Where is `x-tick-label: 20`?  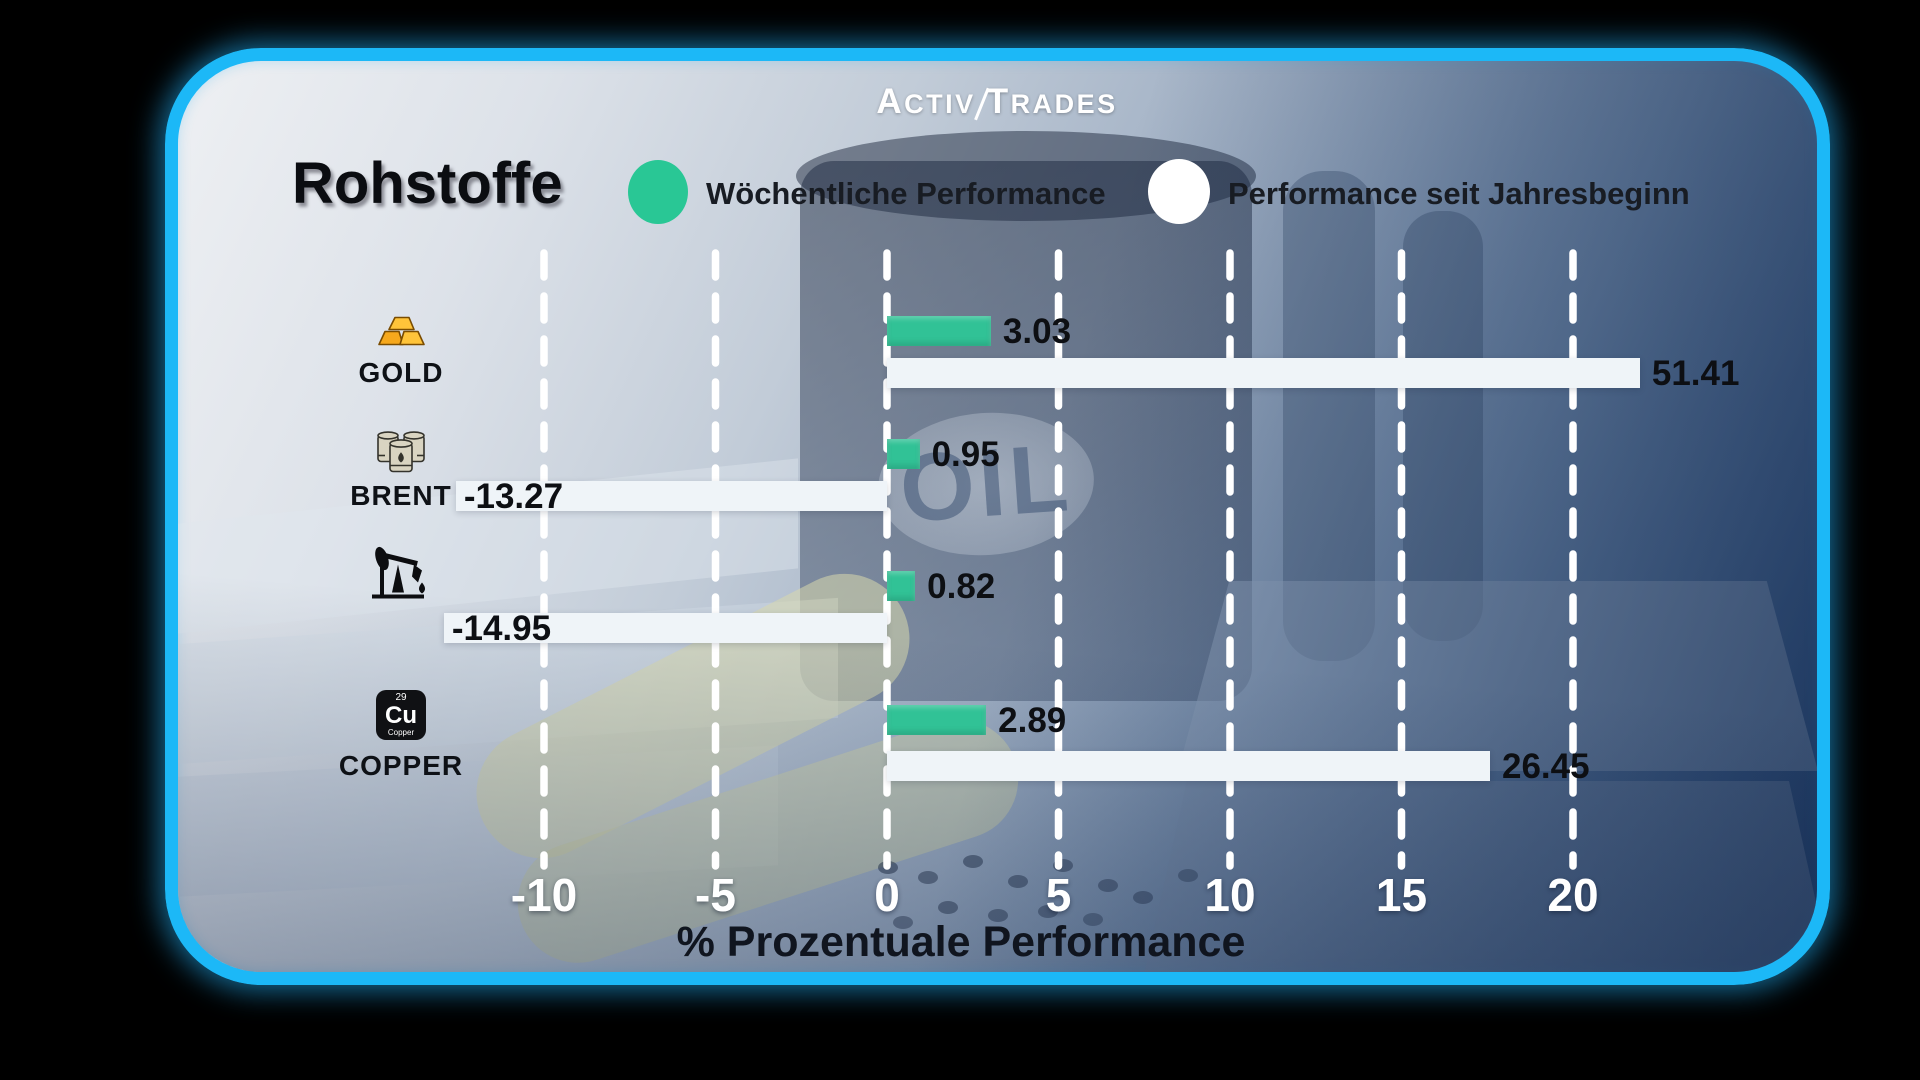 x-tick-label: 20 is located at coordinates (1573, 895).